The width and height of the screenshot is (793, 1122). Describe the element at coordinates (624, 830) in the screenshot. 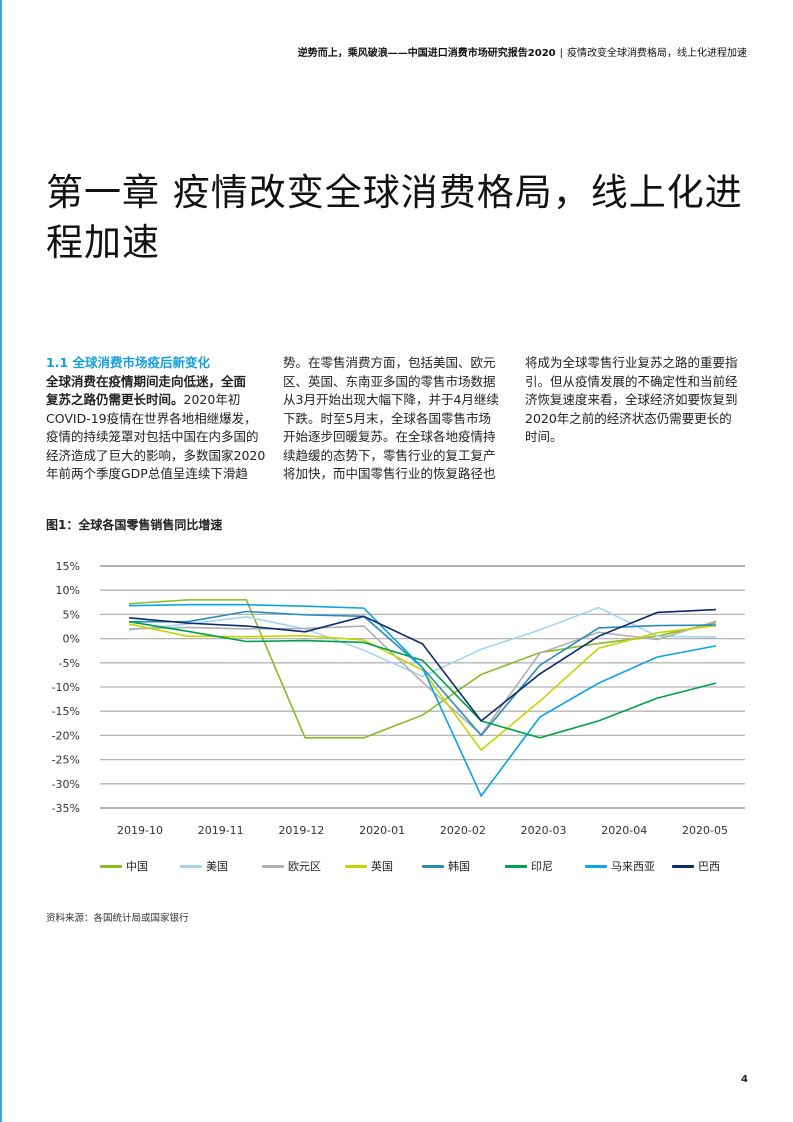

I see `x-tick-label: 2020-04` at that location.